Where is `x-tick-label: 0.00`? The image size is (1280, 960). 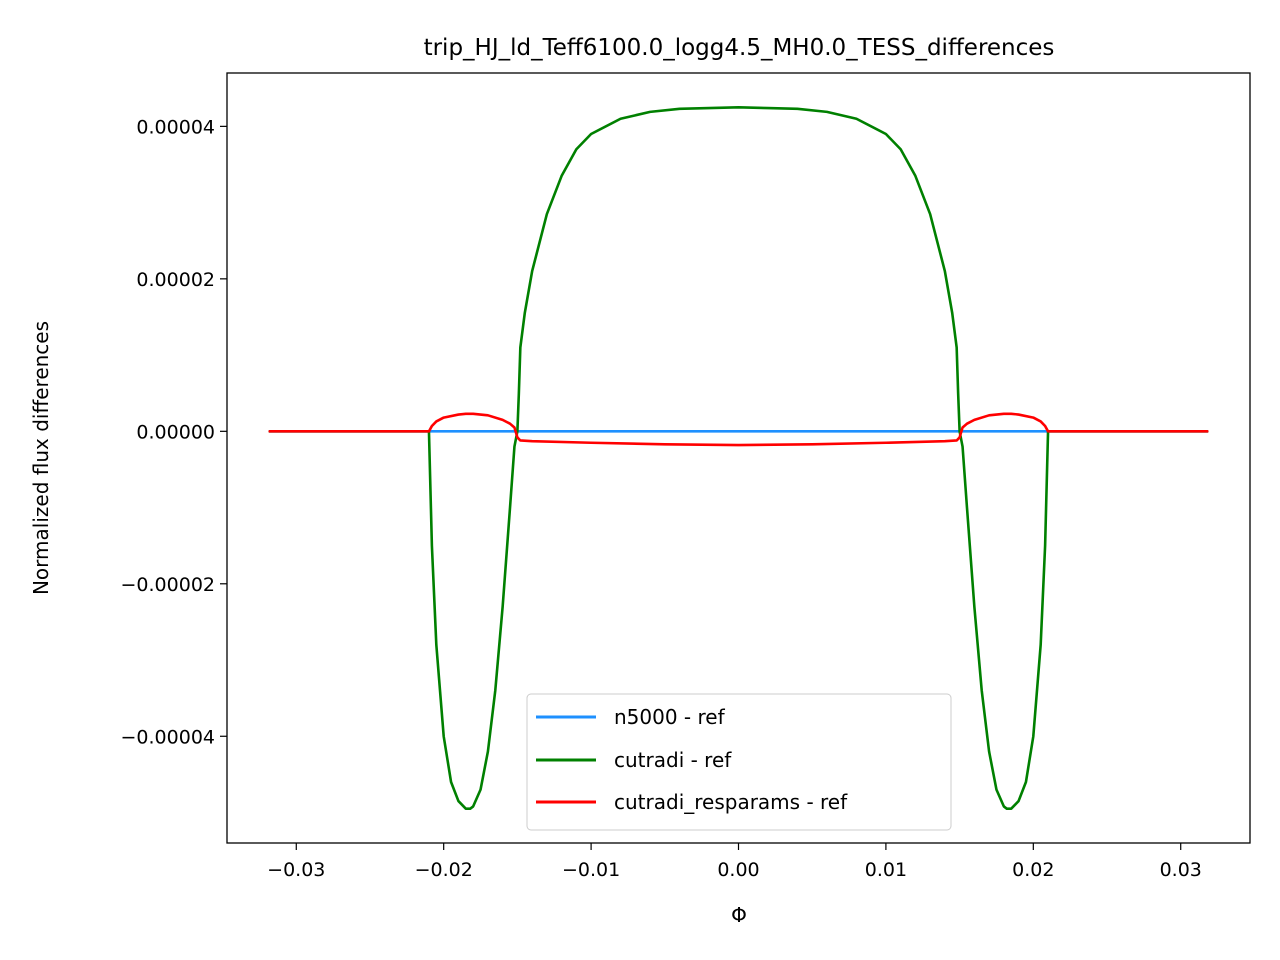
x-tick-label: 0.00 is located at coordinates (738, 870).